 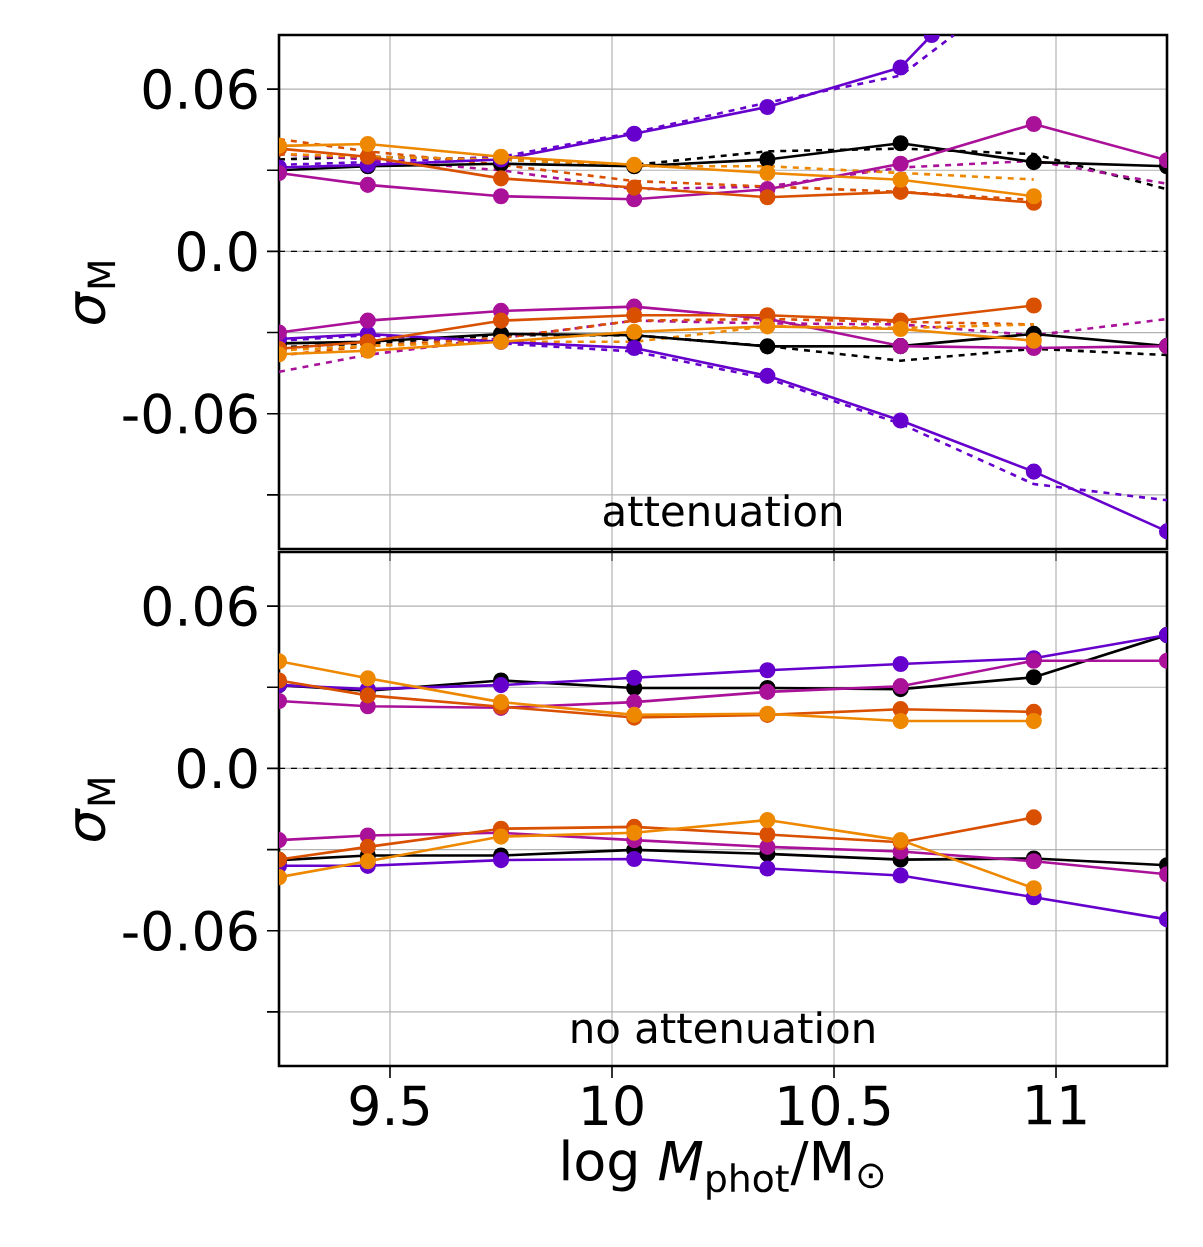 What do you see at coordinates (613, 1105) in the screenshot?
I see `x-tick-label: 10` at bounding box center [613, 1105].